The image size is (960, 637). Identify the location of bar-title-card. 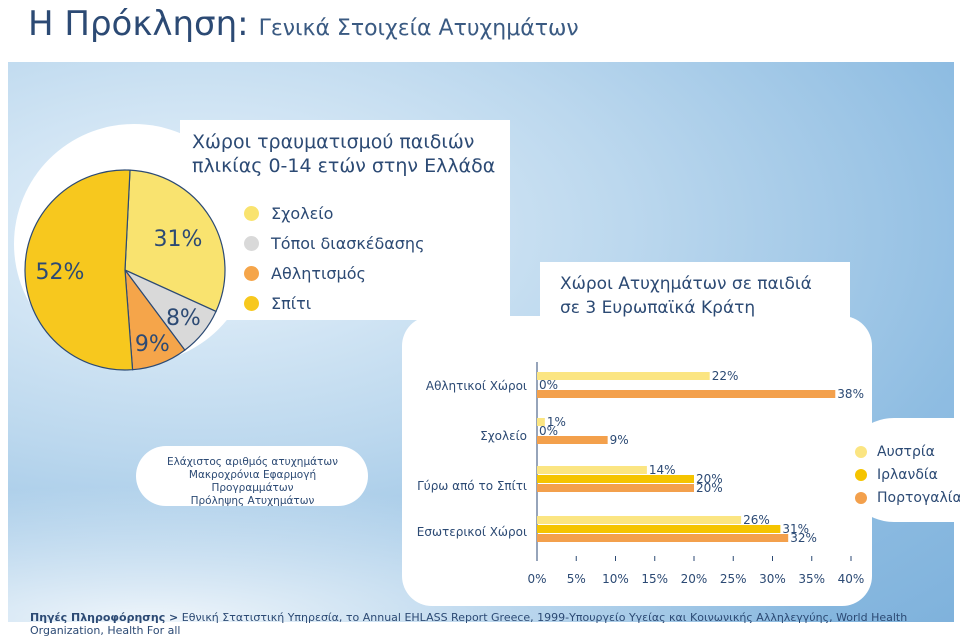
(695, 297).